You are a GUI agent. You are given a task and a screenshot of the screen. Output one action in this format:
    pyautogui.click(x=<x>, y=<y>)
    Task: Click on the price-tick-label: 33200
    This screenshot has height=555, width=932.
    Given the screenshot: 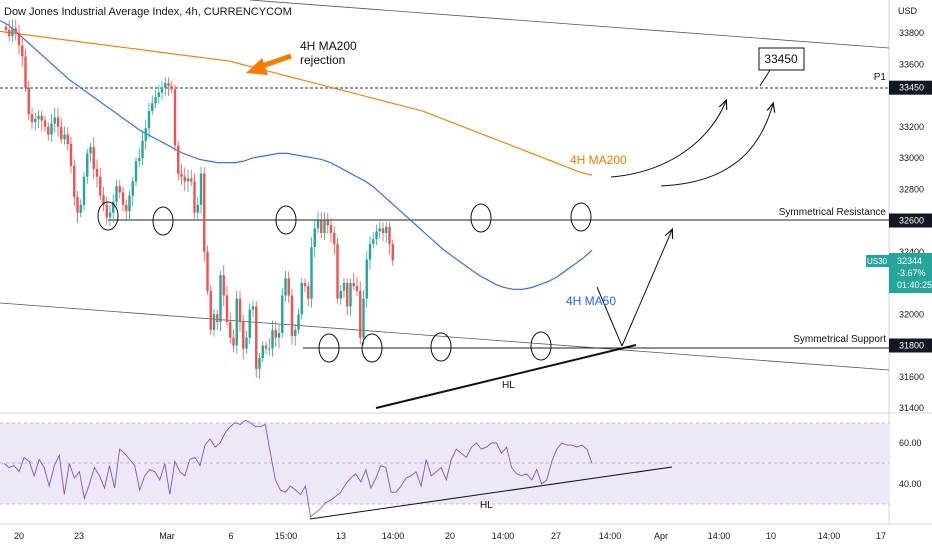 What is the action you would take?
    pyautogui.click(x=911, y=127)
    